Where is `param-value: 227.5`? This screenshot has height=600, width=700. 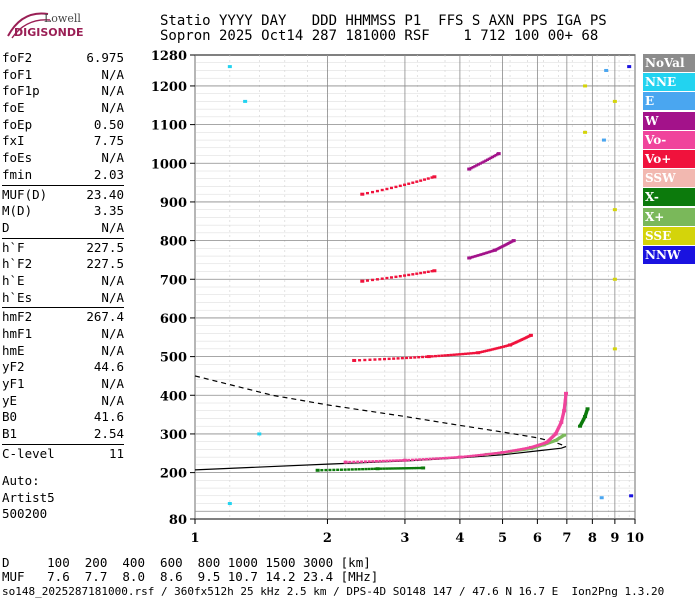
param-value: 227.5 is located at coordinates (105, 264).